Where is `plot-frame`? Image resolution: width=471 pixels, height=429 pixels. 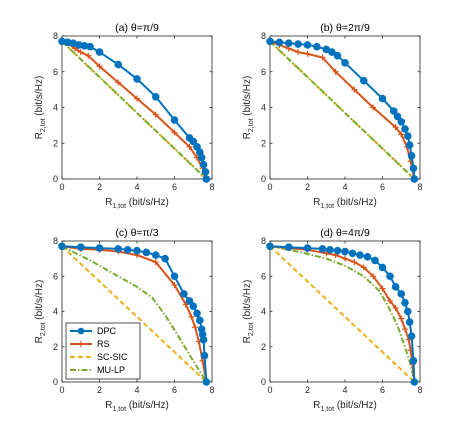 plot-frame is located at coordinates (345, 107).